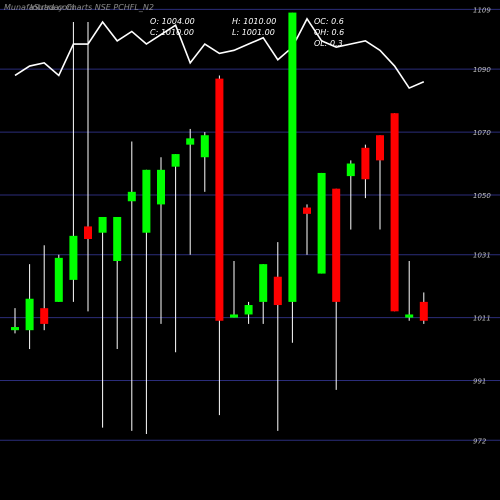  What do you see at coordinates (482, 319) in the screenshot?
I see `y-tick-label: 1011` at bounding box center [482, 319].